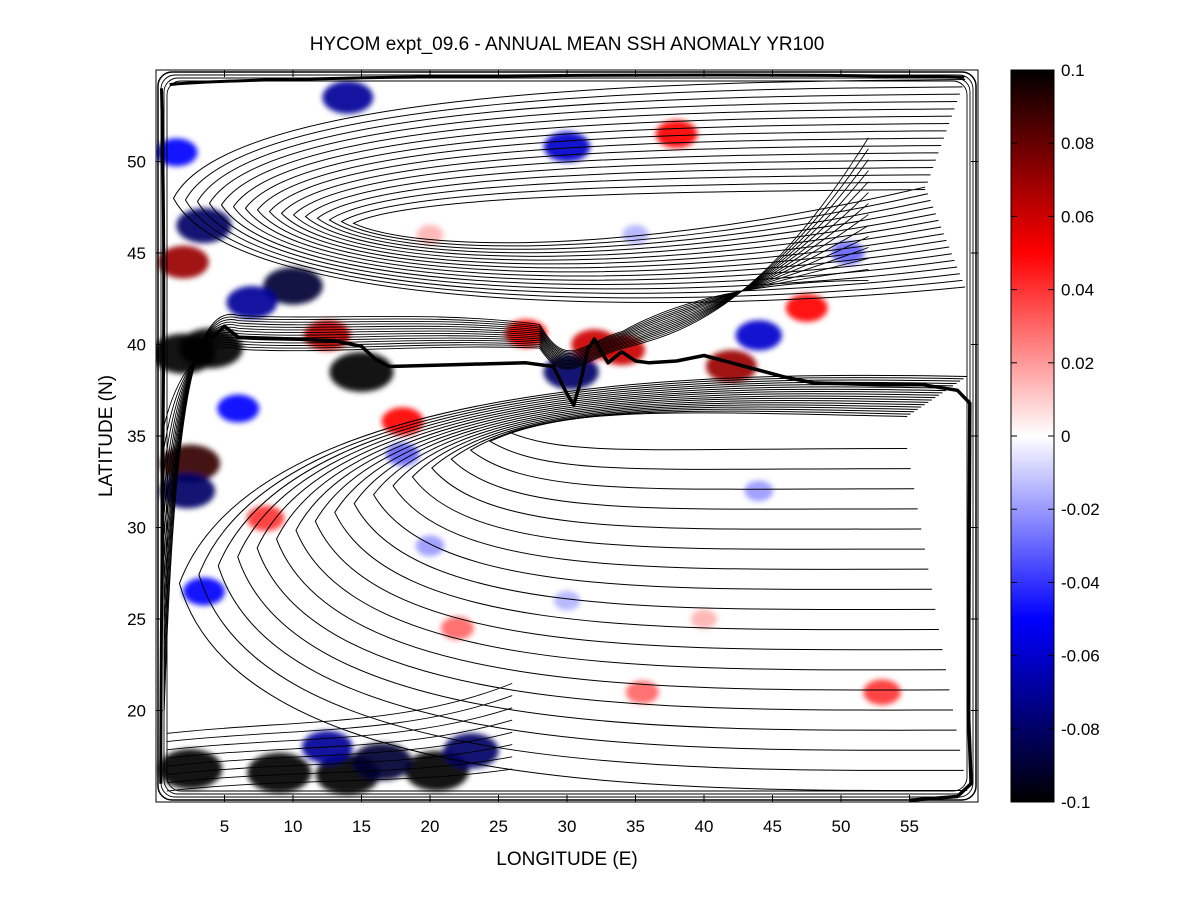 The width and height of the screenshot is (1200, 901). Describe the element at coordinates (106, 436) in the screenshot. I see `y-axis-label: LATITUDE (N)` at that location.